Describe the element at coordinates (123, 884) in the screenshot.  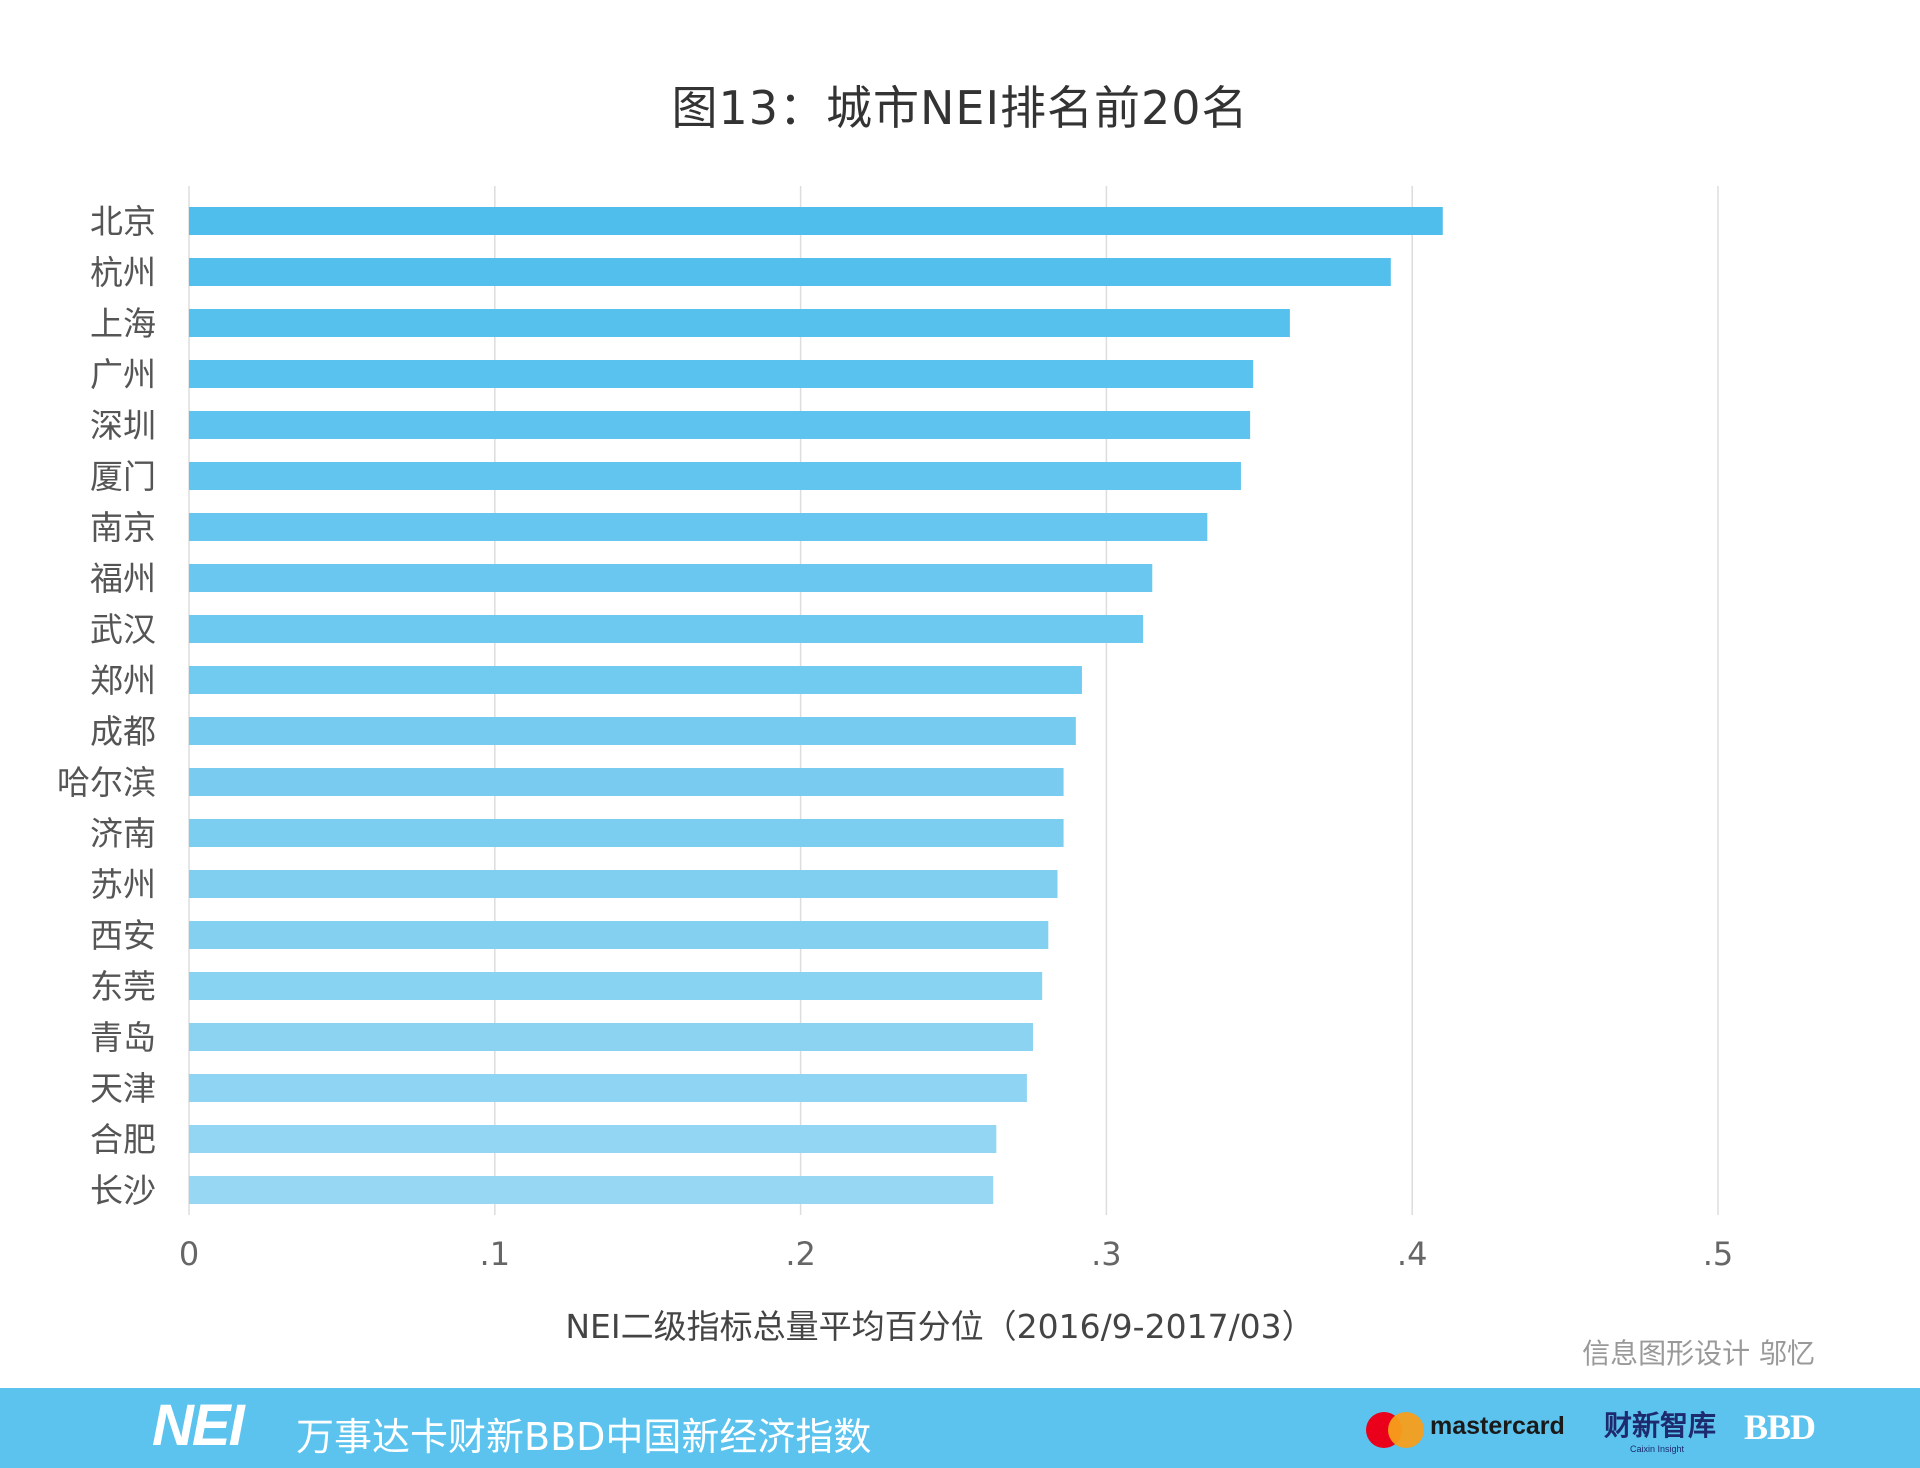
I see `y-category-label: 苏州` at that location.